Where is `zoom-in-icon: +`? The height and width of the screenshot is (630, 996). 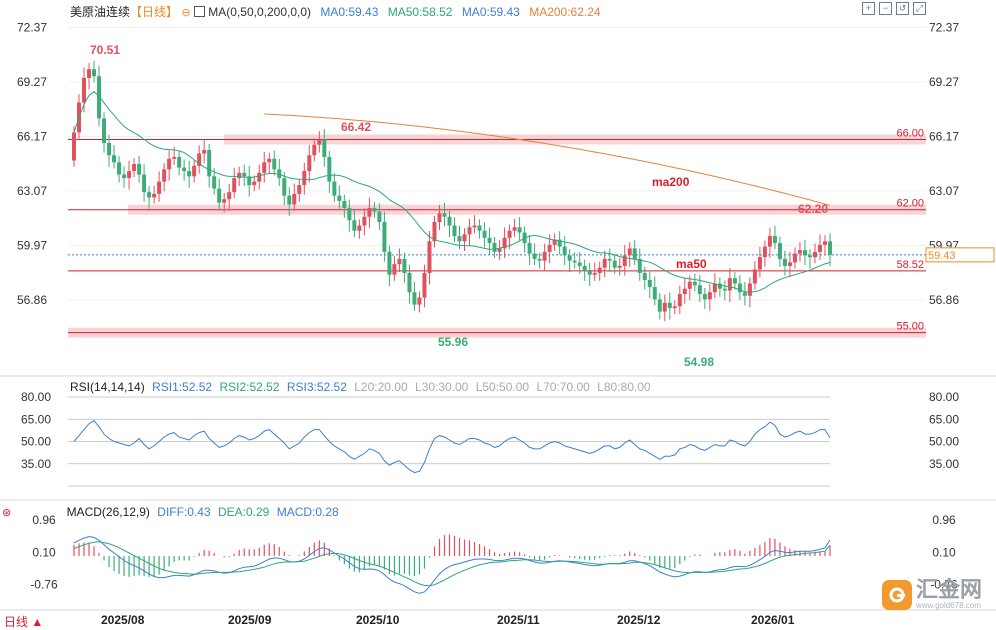 zoom-in-icon: + is located at coordinates (868, 8).